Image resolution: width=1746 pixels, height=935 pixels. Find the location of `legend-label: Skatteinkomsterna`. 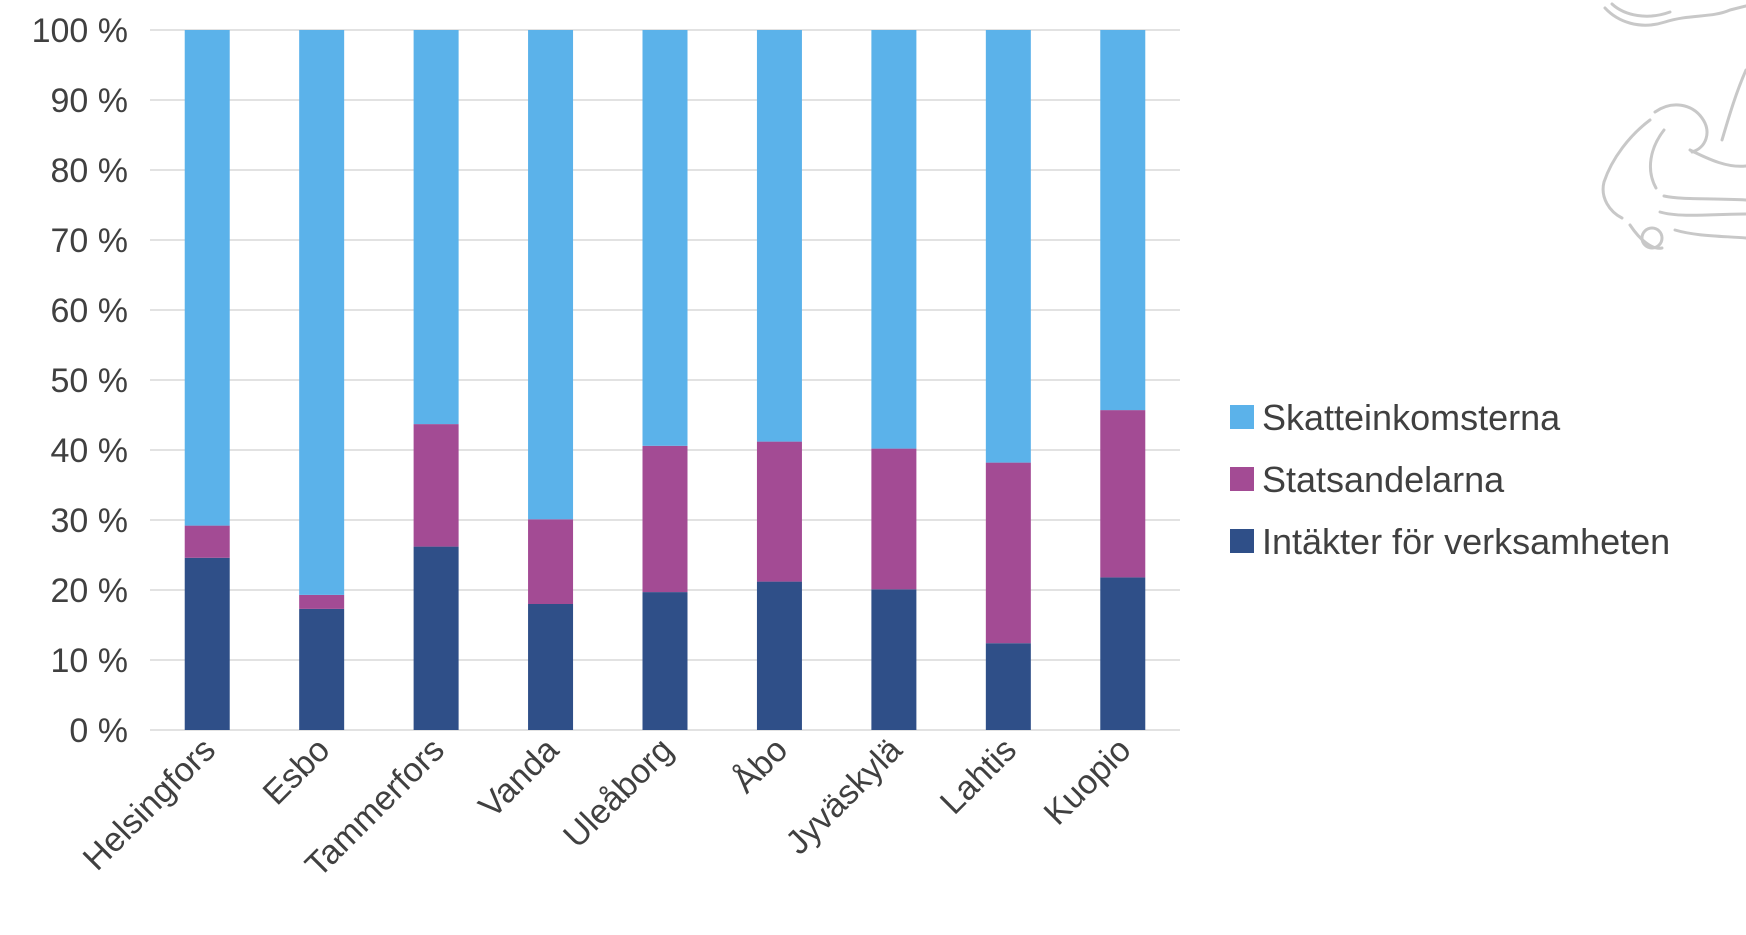

legend-label: Skatteinkomsterna is located at coordinates (1411, 417).